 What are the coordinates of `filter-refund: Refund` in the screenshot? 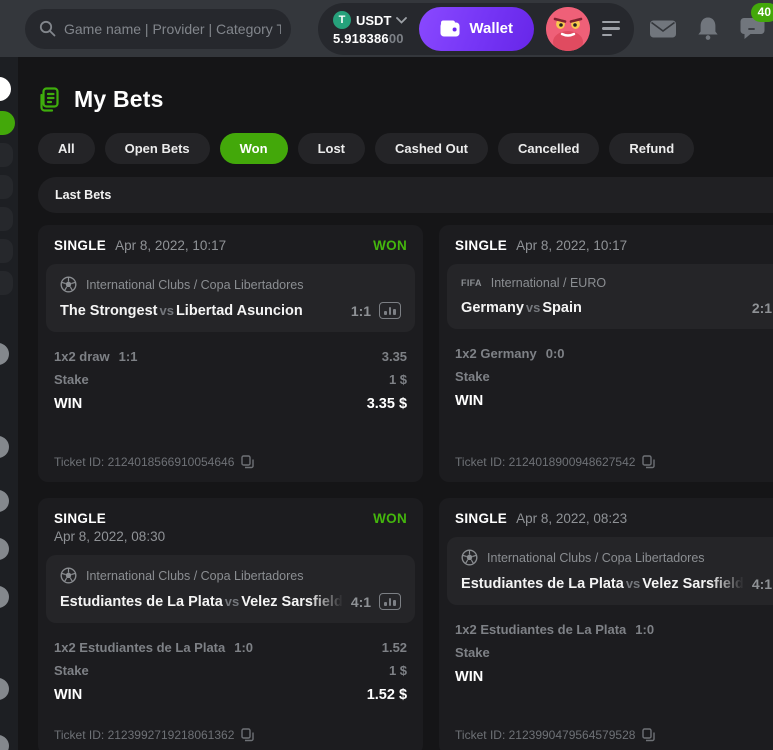 It's located at (652, 148).